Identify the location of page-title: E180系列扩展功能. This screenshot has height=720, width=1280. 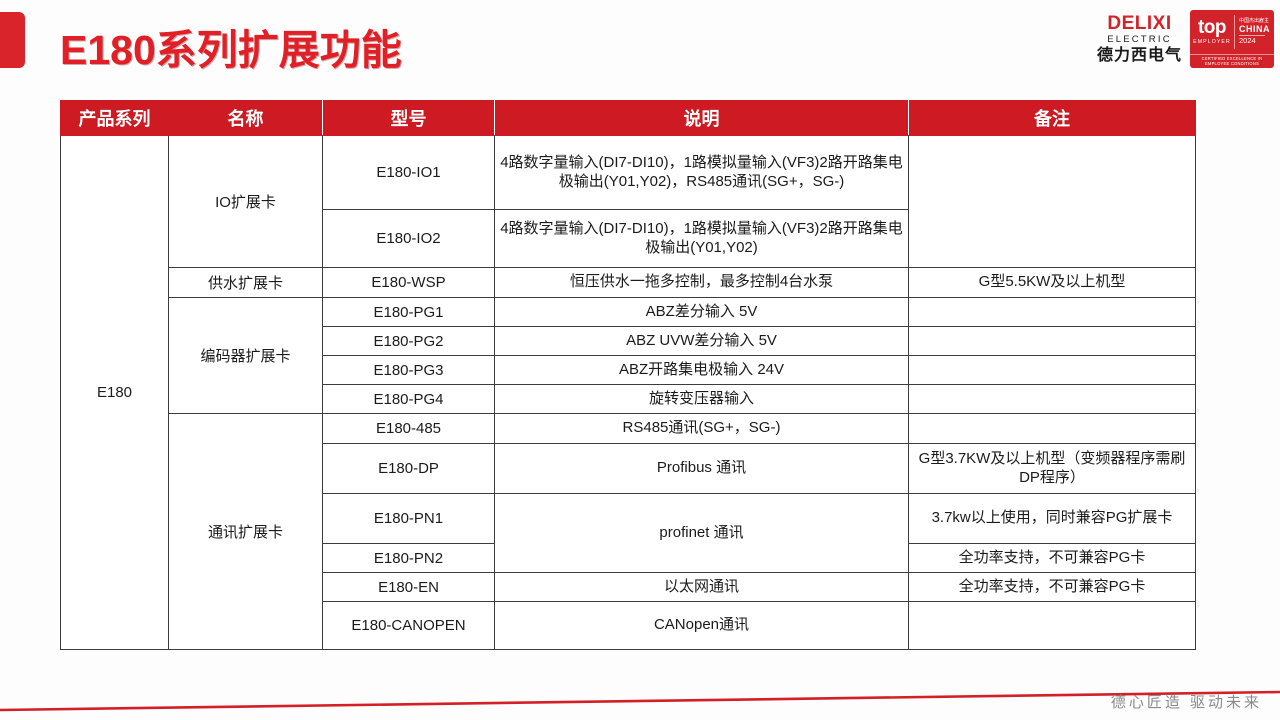
(231, 50).